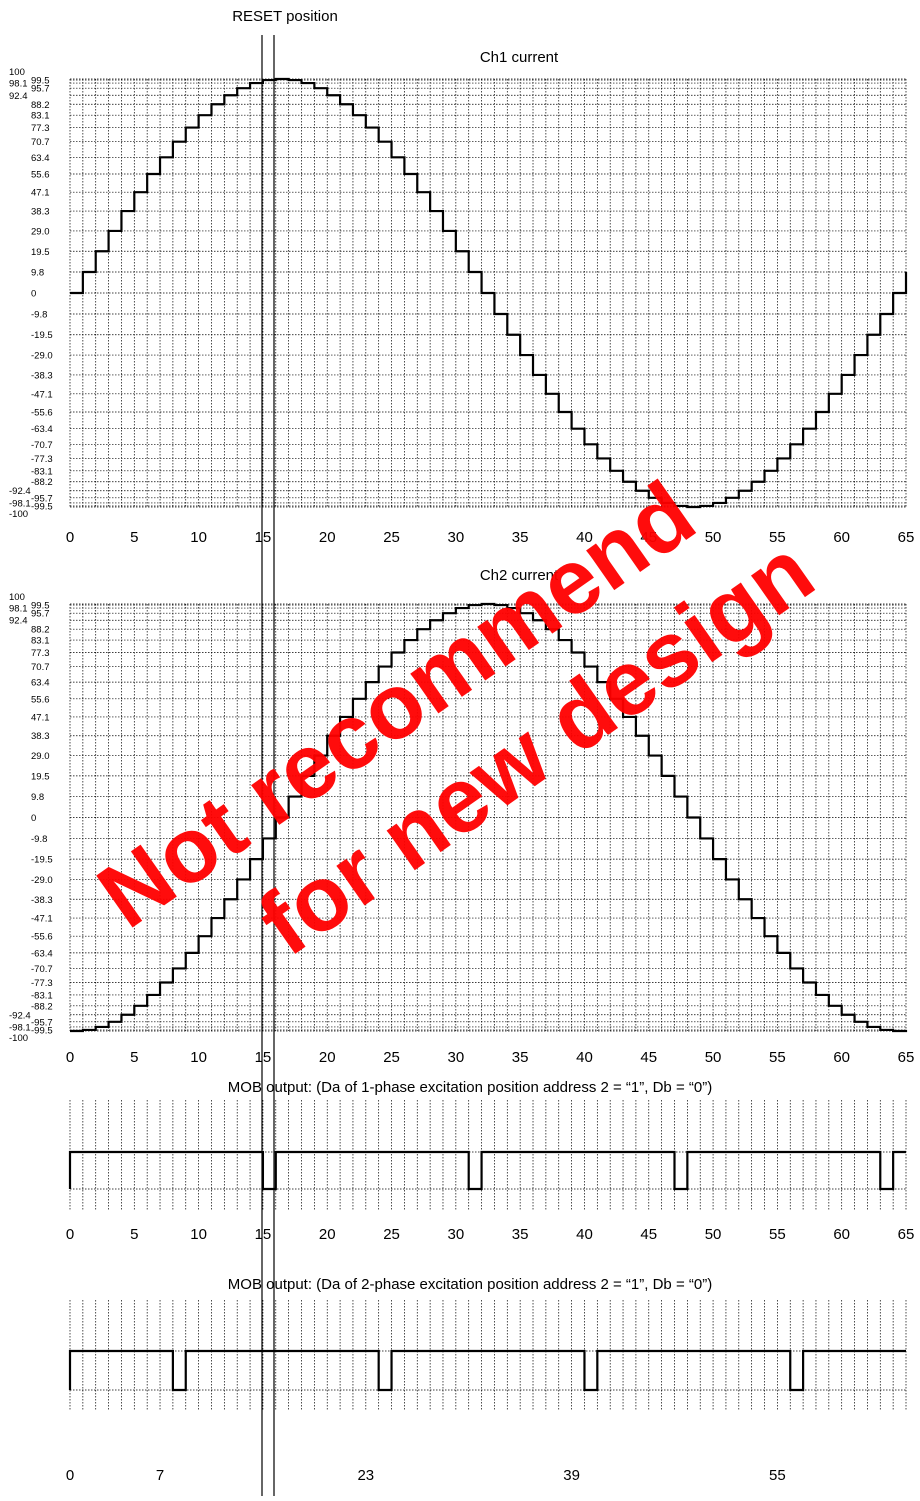 The image size is (920, 1501). I want to click on y-tick-label: -98.1, so click(20, 503).